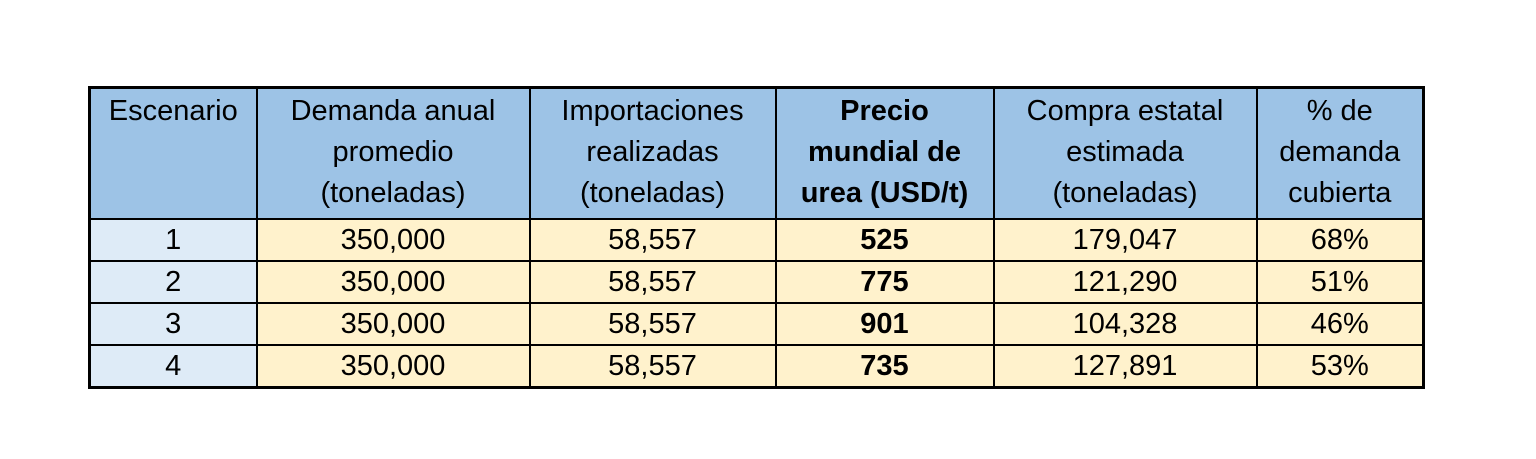  Describe the element at coordinates (173, 366) in the screenshot. I see `cell-r4-escenario: 4` at that location.